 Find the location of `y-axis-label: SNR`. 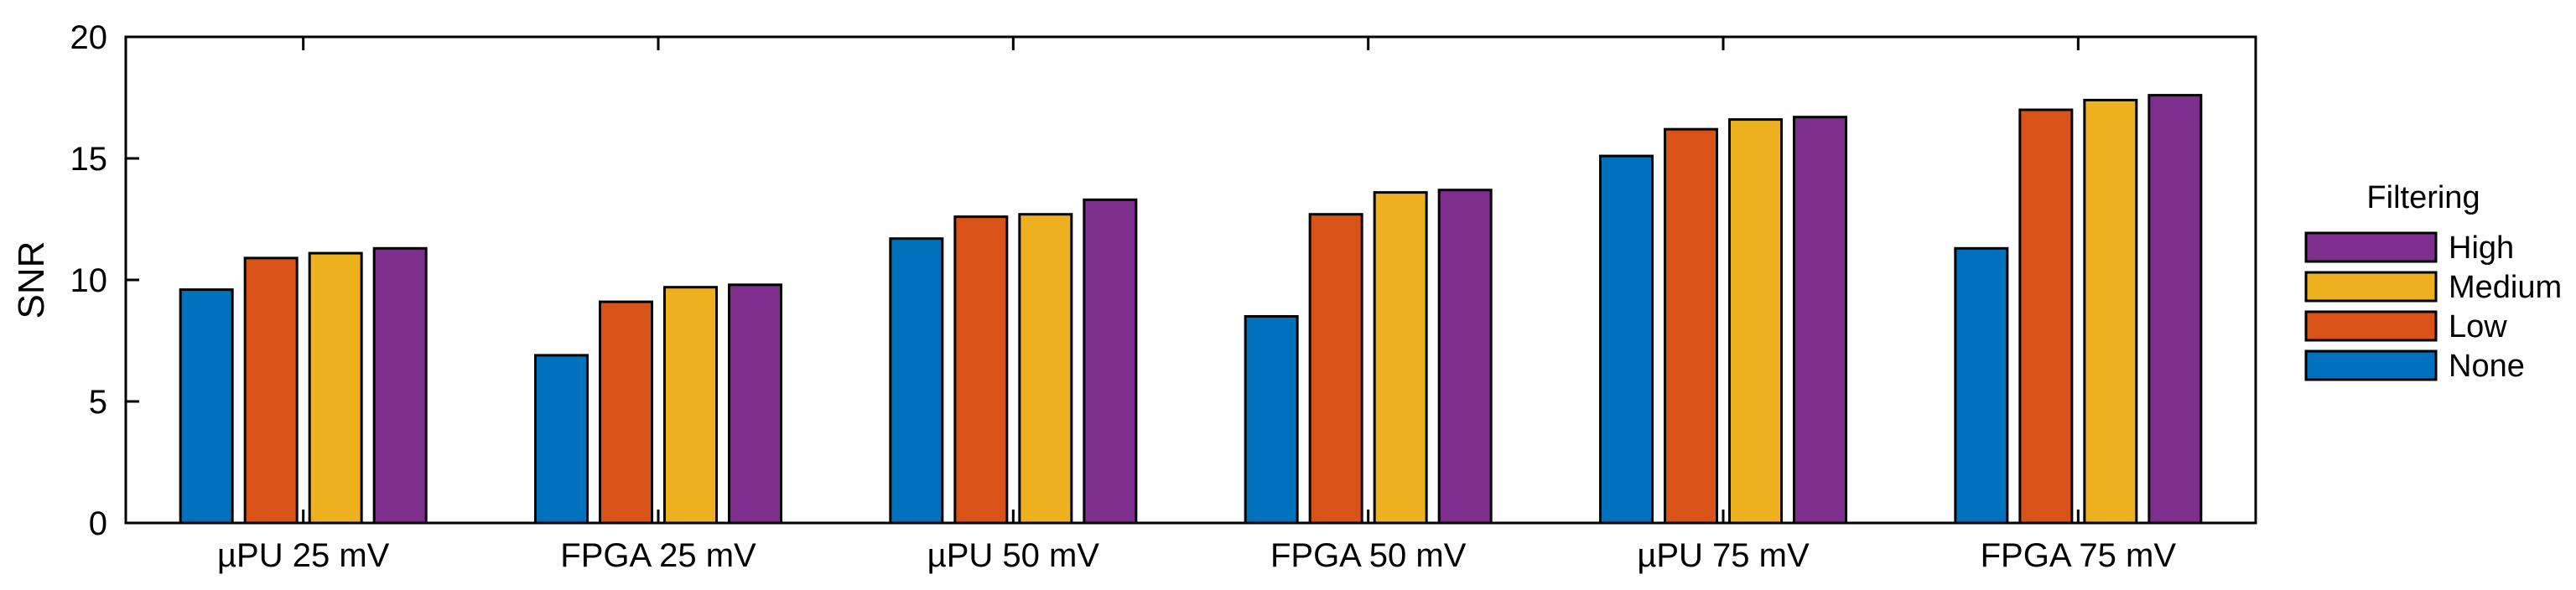

y-axis-label: SNR is located at coordinates (31, 280).